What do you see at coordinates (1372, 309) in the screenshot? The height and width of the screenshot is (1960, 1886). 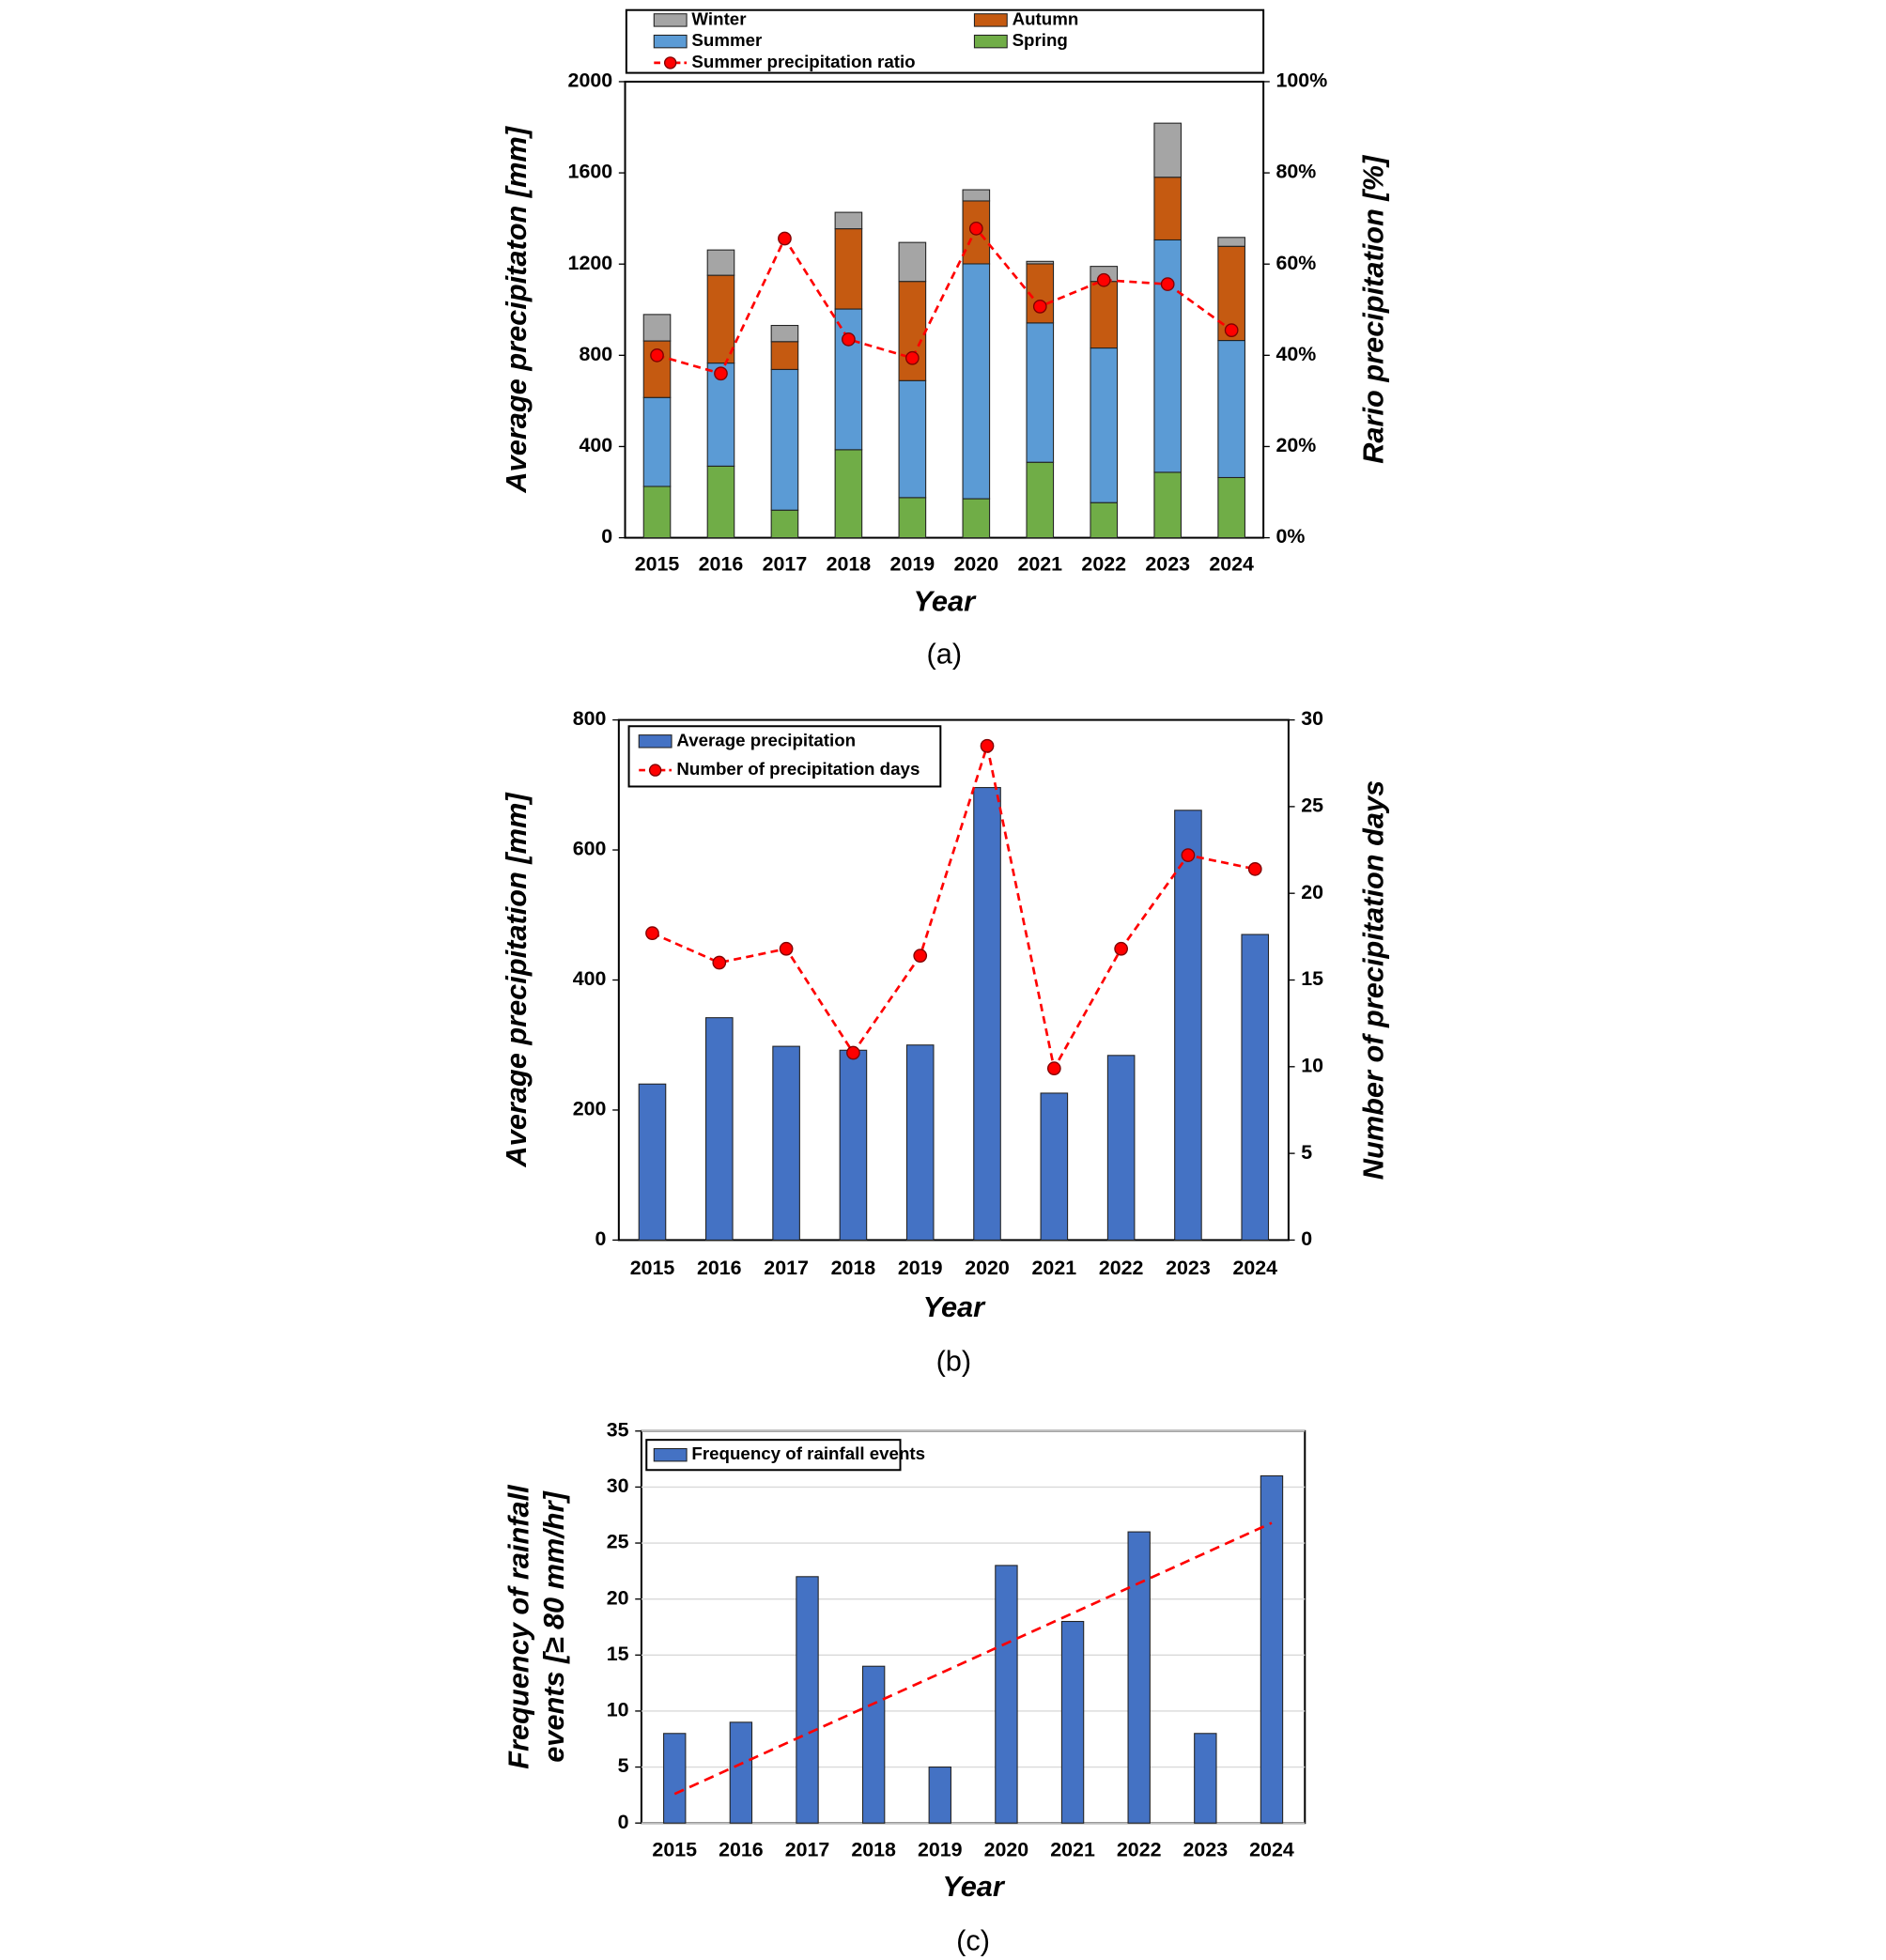 I see `y2-axis-title: Rario precipitation [%]` at bounding box center [1372, 309].